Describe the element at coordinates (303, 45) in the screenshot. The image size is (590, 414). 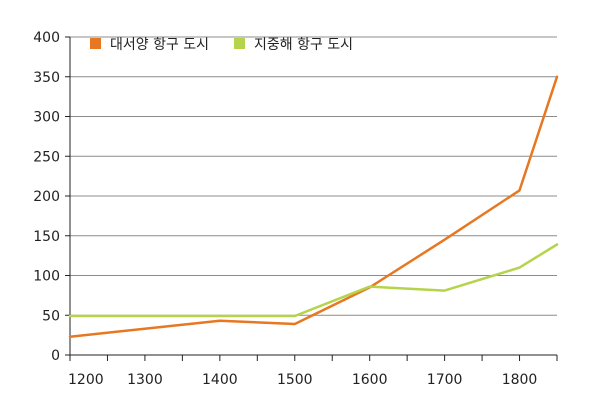
I see `legend-label-1: 지중해 항구 도시` at that location.